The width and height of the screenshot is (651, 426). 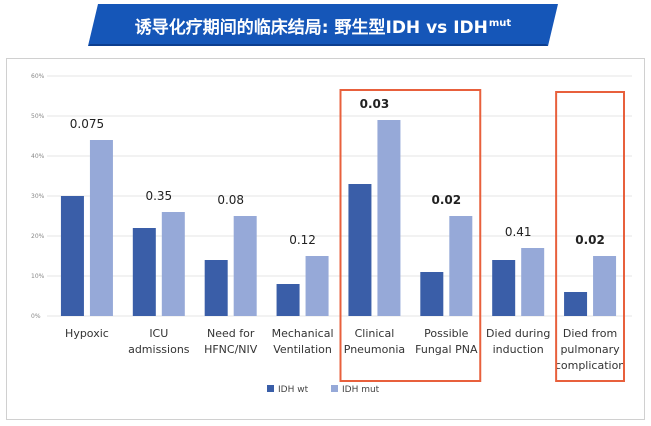 I want to click on category-label: Fungal PNA, so click(x=446, y=349).